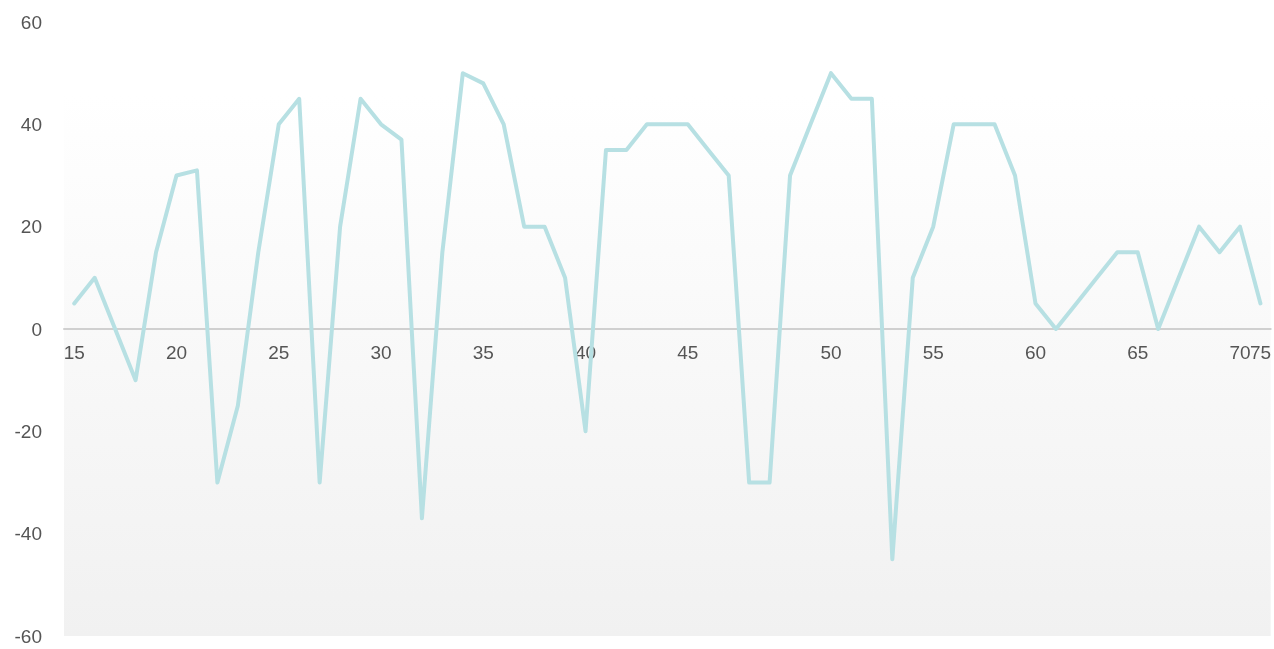 The image size is (1274, 649). Describe the element at coordinates (28, 636) in the screenshot. I see `y-tick-label: -60` at that location.